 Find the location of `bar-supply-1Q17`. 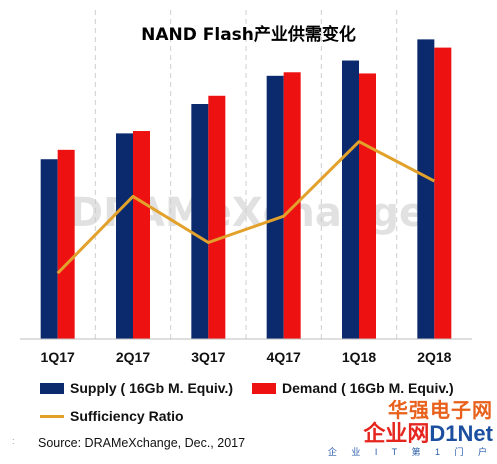

bar-supply-1Q17 is located at coordinates (49, 249).